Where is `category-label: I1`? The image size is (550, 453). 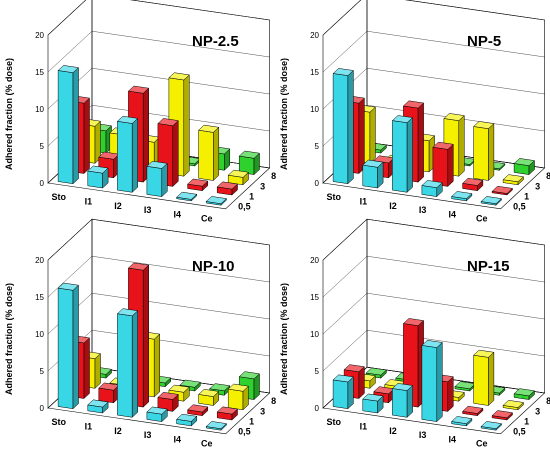
category-label: I1 is located at coordinates (364, 201).